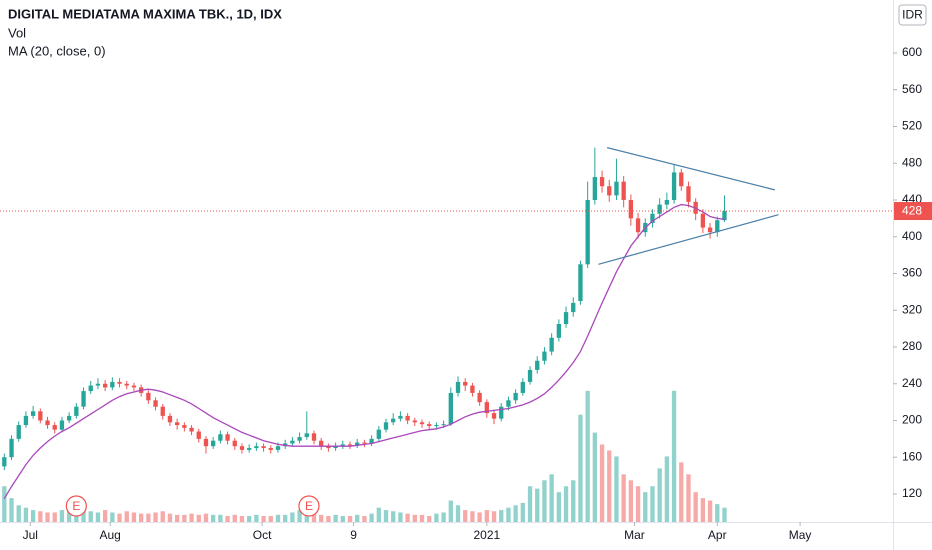 The image size is (932, 550). What do you see at coordinates (913, 211) in the screenshot?
I see `last-price-box` at bounding box center [913, 211].